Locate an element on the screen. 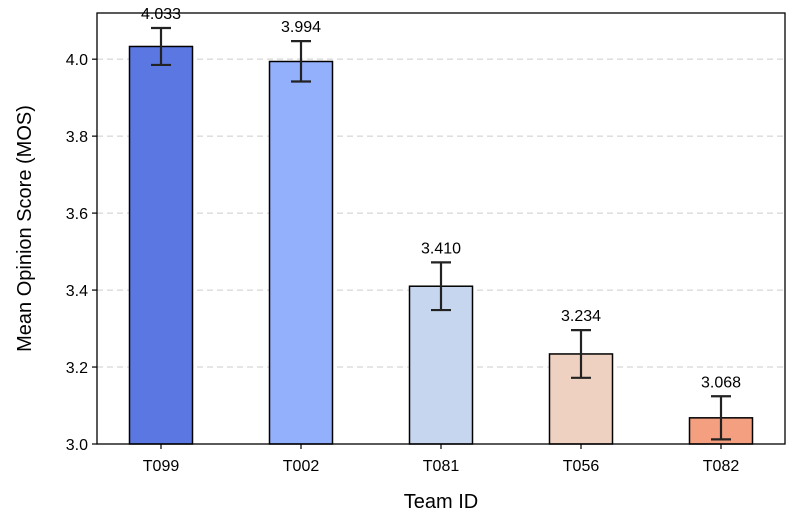 The image size is (798, 528). y-tick-label: 3.4 is located at coordinates (77, 291).